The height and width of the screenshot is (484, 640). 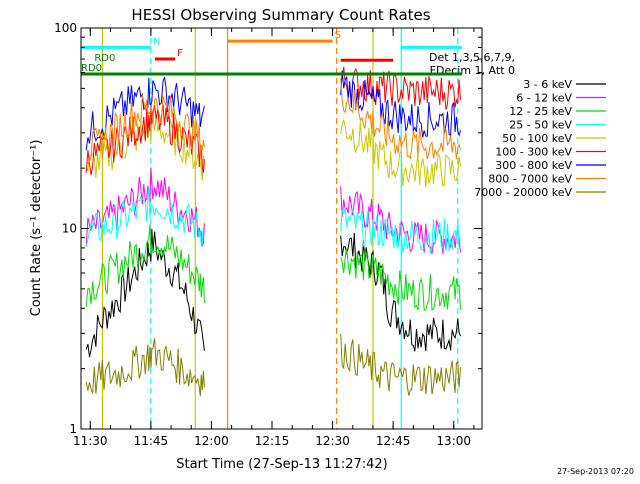 I want to click on legend-label-3: 12 - 25 keV, so click(x=540, y=111).